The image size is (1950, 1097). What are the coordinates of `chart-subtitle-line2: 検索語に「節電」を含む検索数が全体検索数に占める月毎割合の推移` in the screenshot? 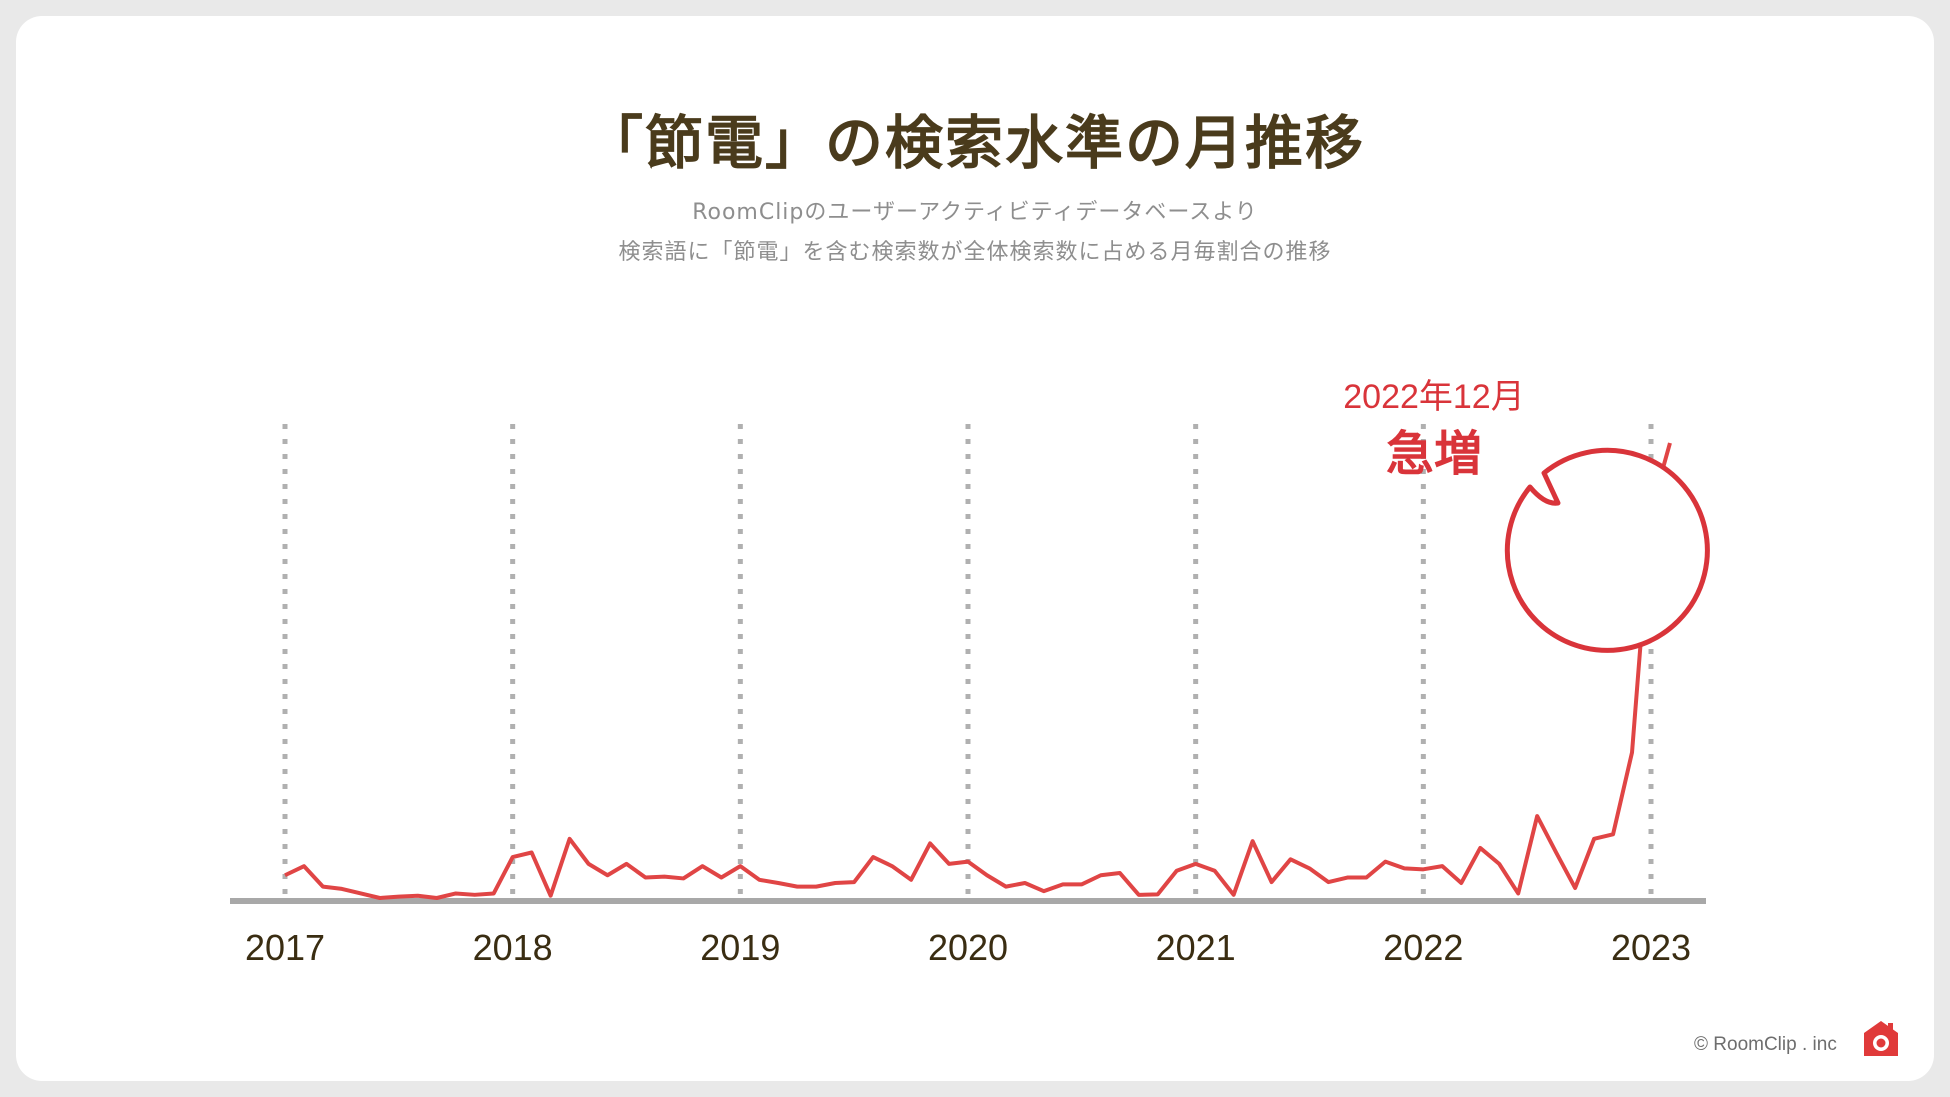 It's located at (975, 252).